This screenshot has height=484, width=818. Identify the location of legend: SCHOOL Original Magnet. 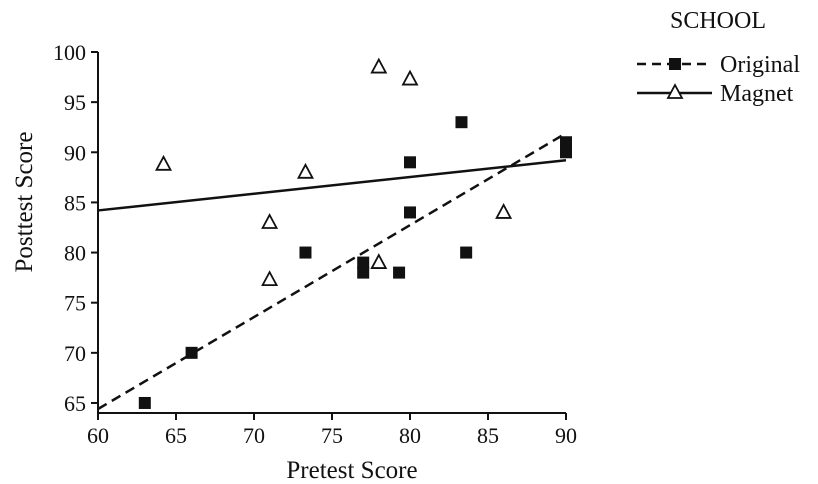
(718, 57).